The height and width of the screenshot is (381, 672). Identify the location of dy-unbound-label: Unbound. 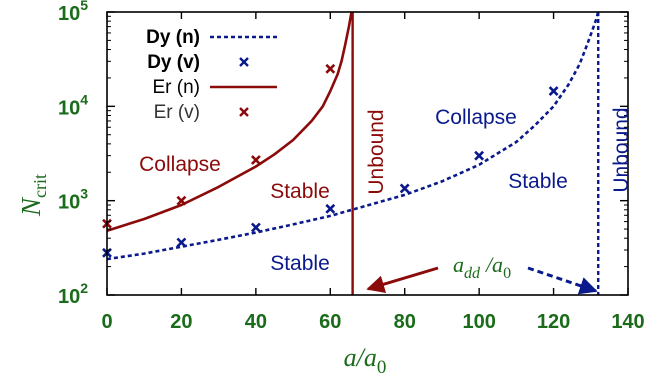
(621, 149).